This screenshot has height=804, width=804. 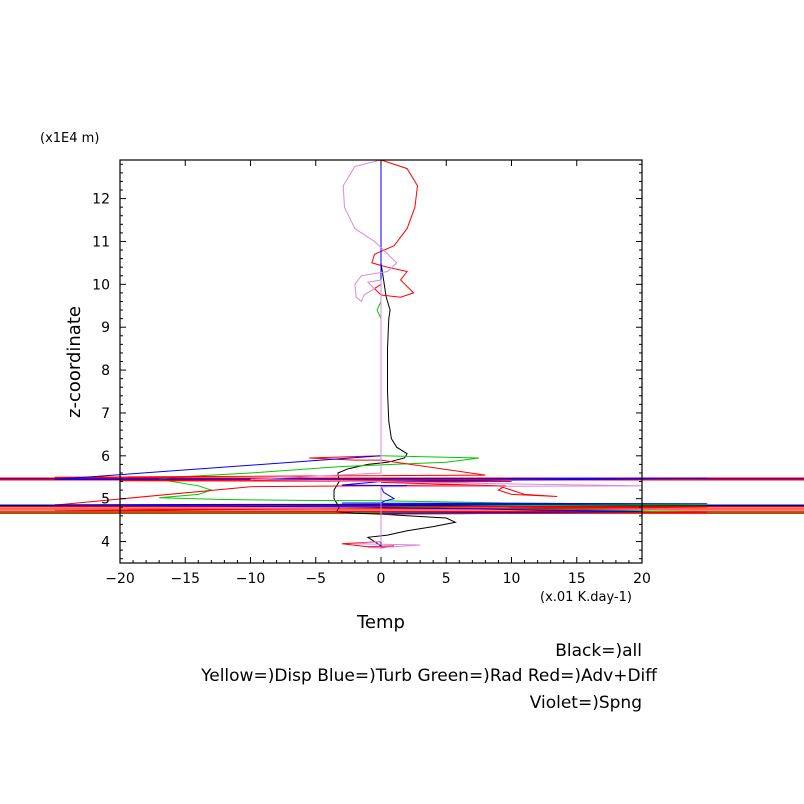 What do you see at coordinates (381, 579) in the screenshot?
I see `x-tick-label: 0` at bounding box center [381, 579].